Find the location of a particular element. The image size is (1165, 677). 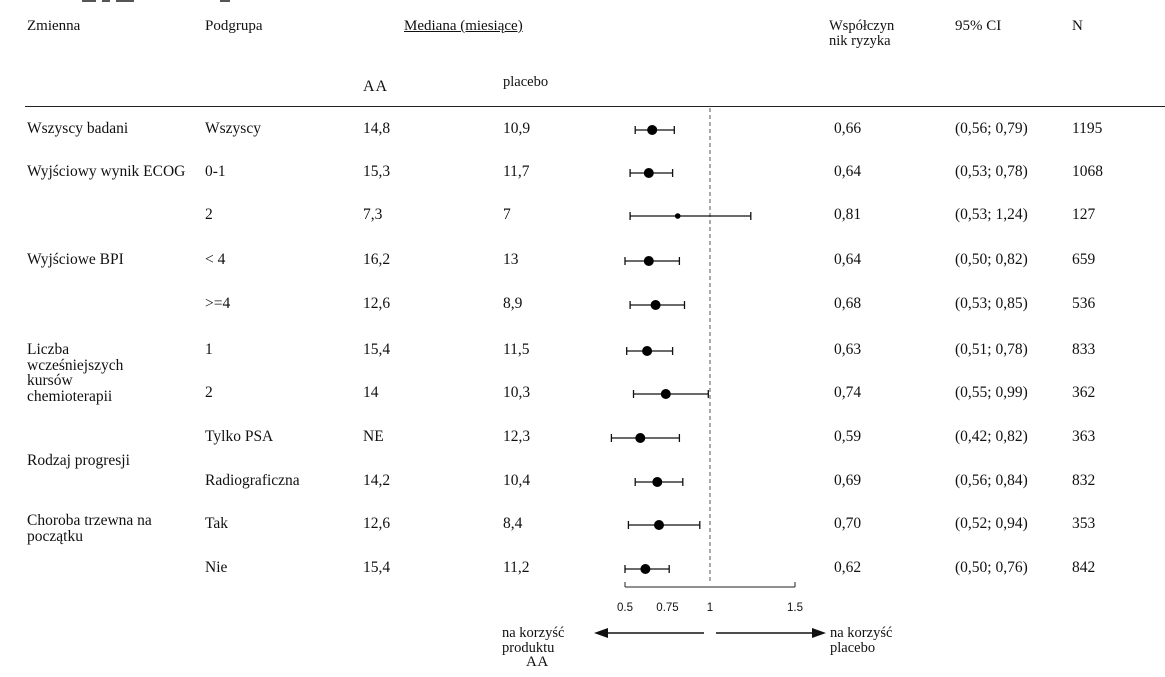

cell-median-placebo: 10,3 is located at coordinates (517, 392).